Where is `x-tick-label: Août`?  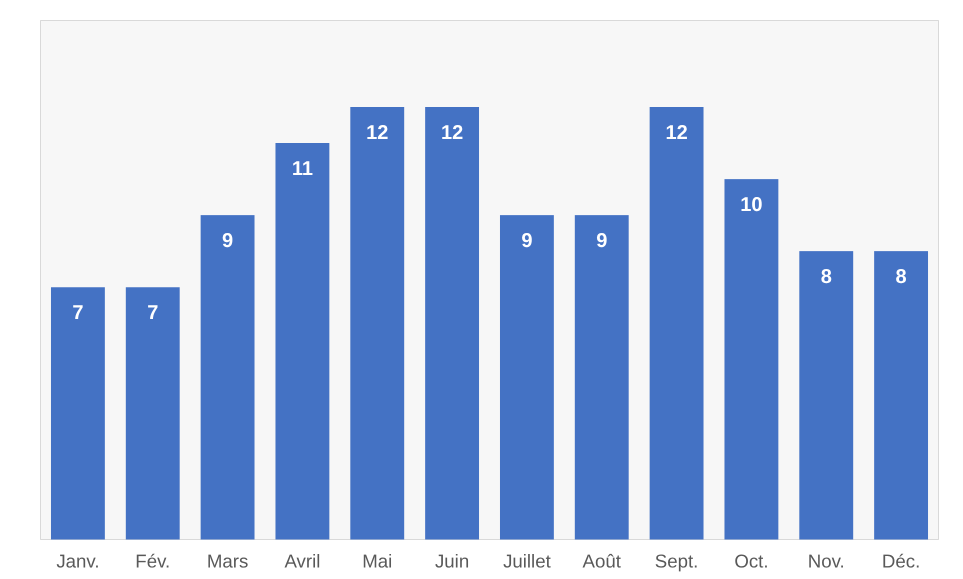 x-tick-label: Août is located at coordinates (602, 561).